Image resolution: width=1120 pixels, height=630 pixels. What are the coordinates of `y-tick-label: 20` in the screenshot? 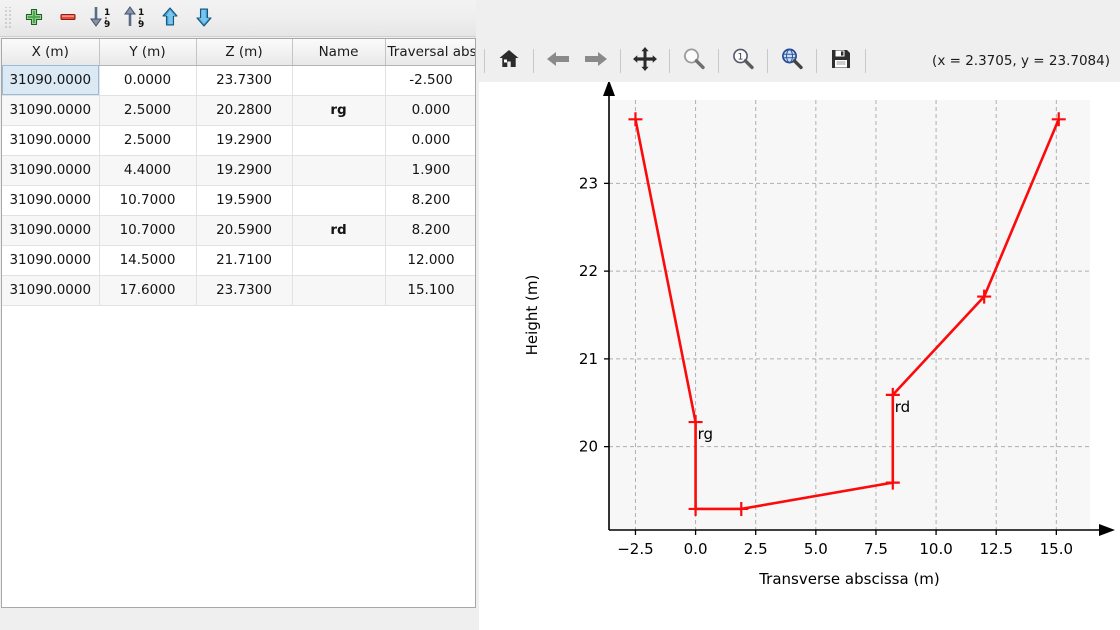 It's located at (588, 447).